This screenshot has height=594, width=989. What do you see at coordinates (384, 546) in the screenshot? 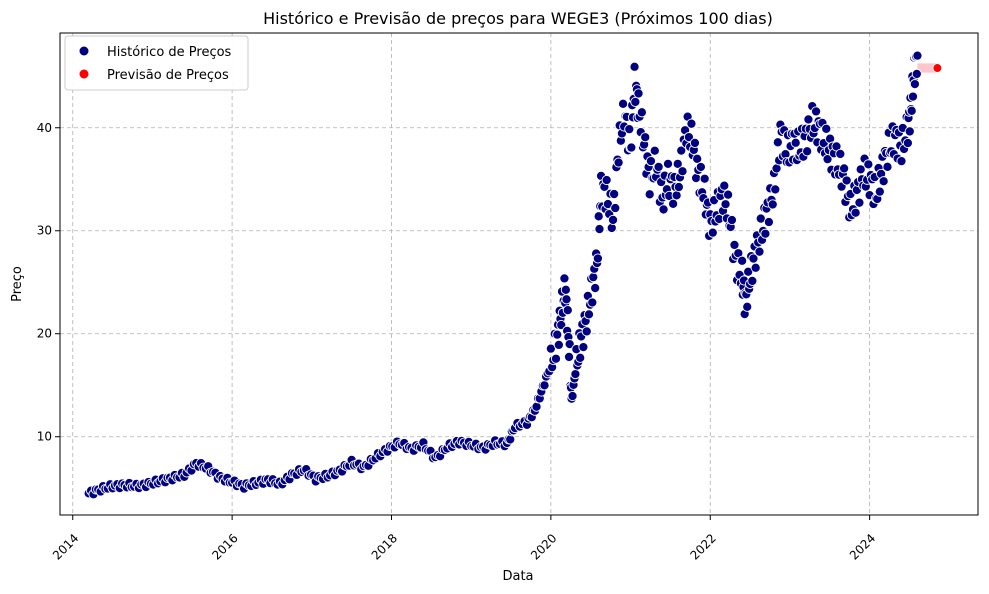
I see `x-tick-label: 2018` at bounding box center [384, 546].